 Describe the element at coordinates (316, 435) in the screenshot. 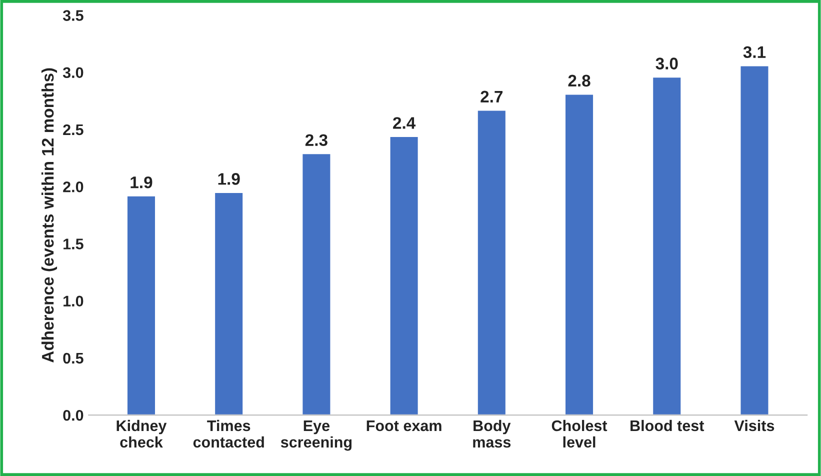

I see `x-tick-label: Eye screening` at that location.